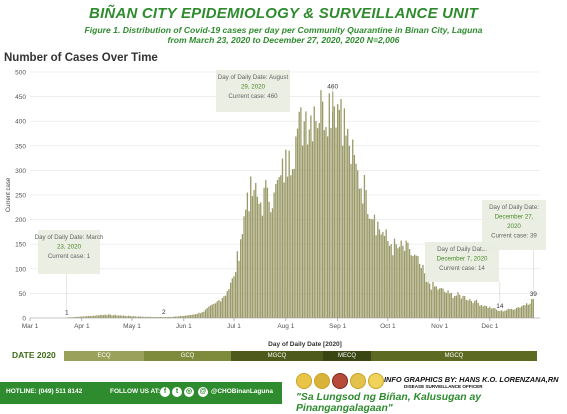 This screenshot has width=567, height=414. What do you see at coordinates (322, 381) in the screenshot?
I see `health-office-seal-icon` at bounding box center [322, 381].